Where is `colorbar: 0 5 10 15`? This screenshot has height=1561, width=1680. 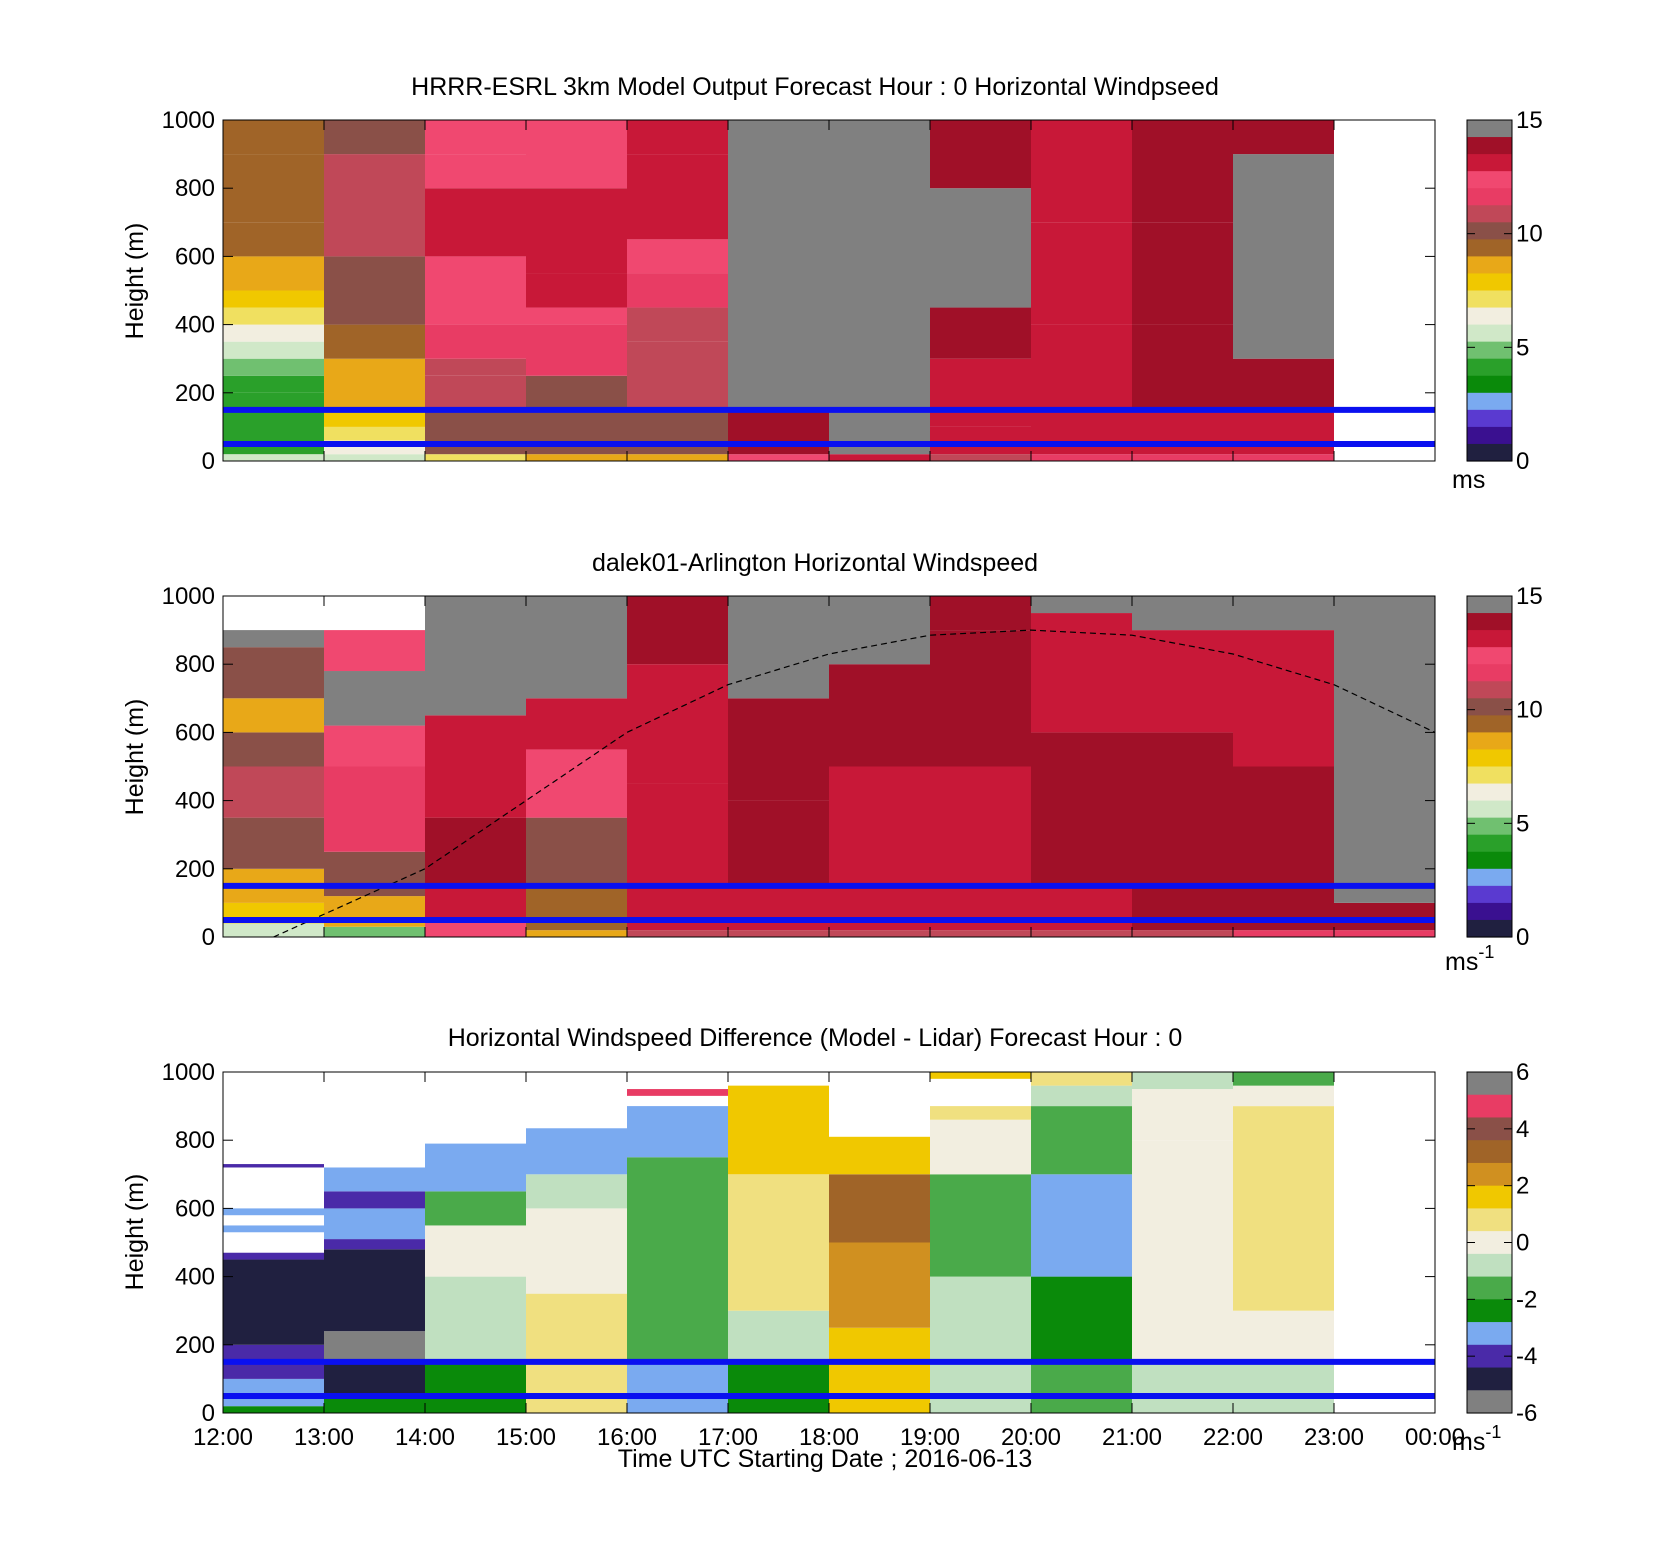
colorbar: 0 5 10 15 is located at coordinates (1504, 767).